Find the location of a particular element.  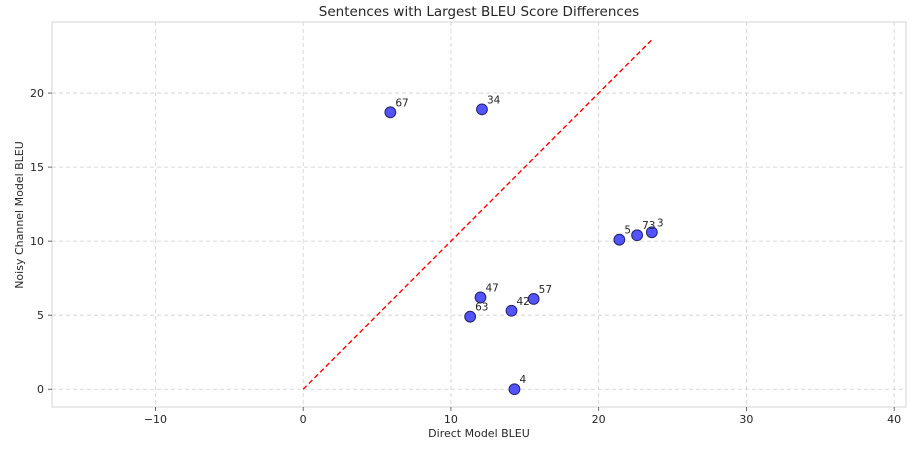

x-tick-label: 40 is located at coordinates (894, 419).